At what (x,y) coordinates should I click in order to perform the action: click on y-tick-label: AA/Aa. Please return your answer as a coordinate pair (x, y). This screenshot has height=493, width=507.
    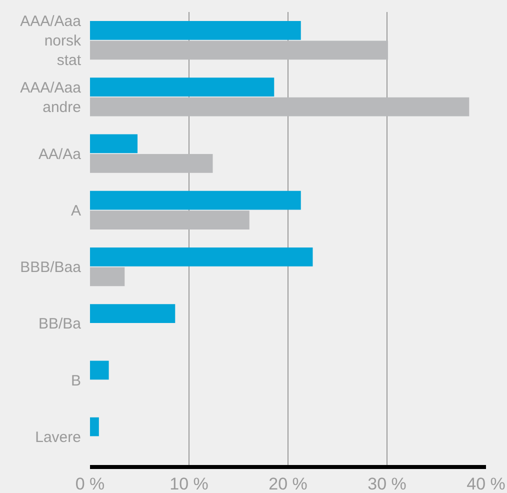
    Looking at the image, I should click on (60, 154).